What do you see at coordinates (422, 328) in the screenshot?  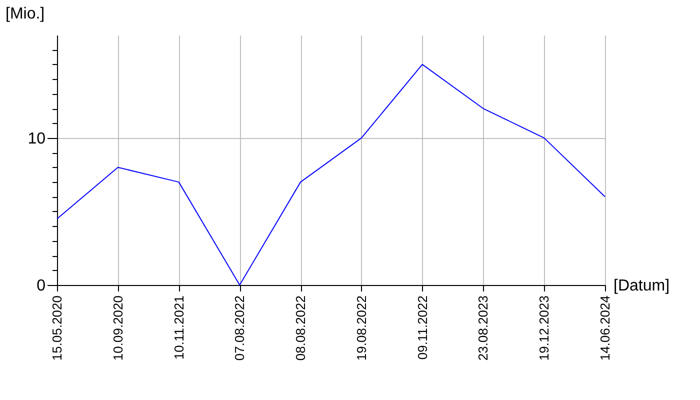 I see `x-tick-label: 09.11.2022` at bounding box center [422, 328].